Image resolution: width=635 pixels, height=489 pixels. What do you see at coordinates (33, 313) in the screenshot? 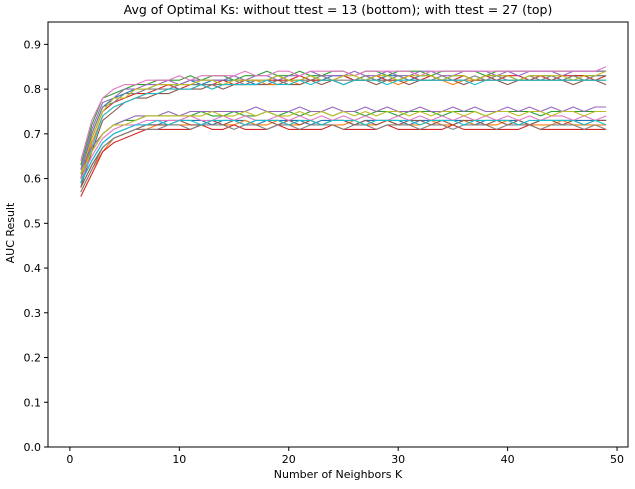
I see `y-tick-label: 0.3` at bounding box center [33, 313].